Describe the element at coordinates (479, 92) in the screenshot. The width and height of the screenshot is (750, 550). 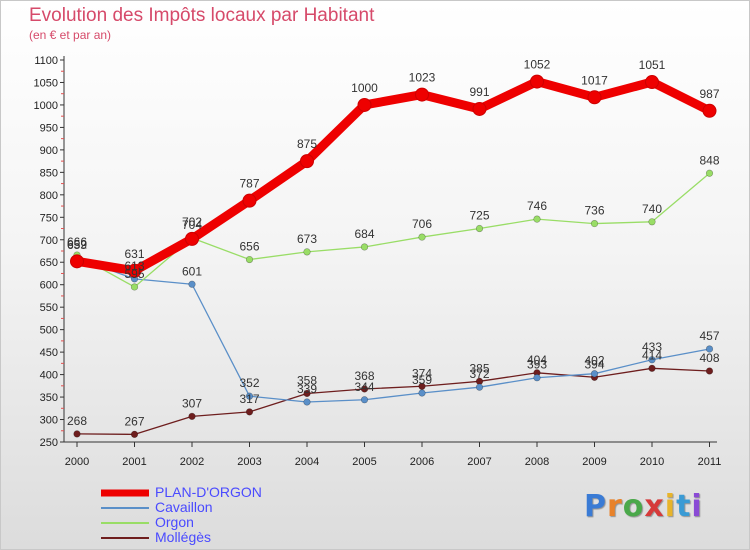
I see `data-label: 991` at that location.